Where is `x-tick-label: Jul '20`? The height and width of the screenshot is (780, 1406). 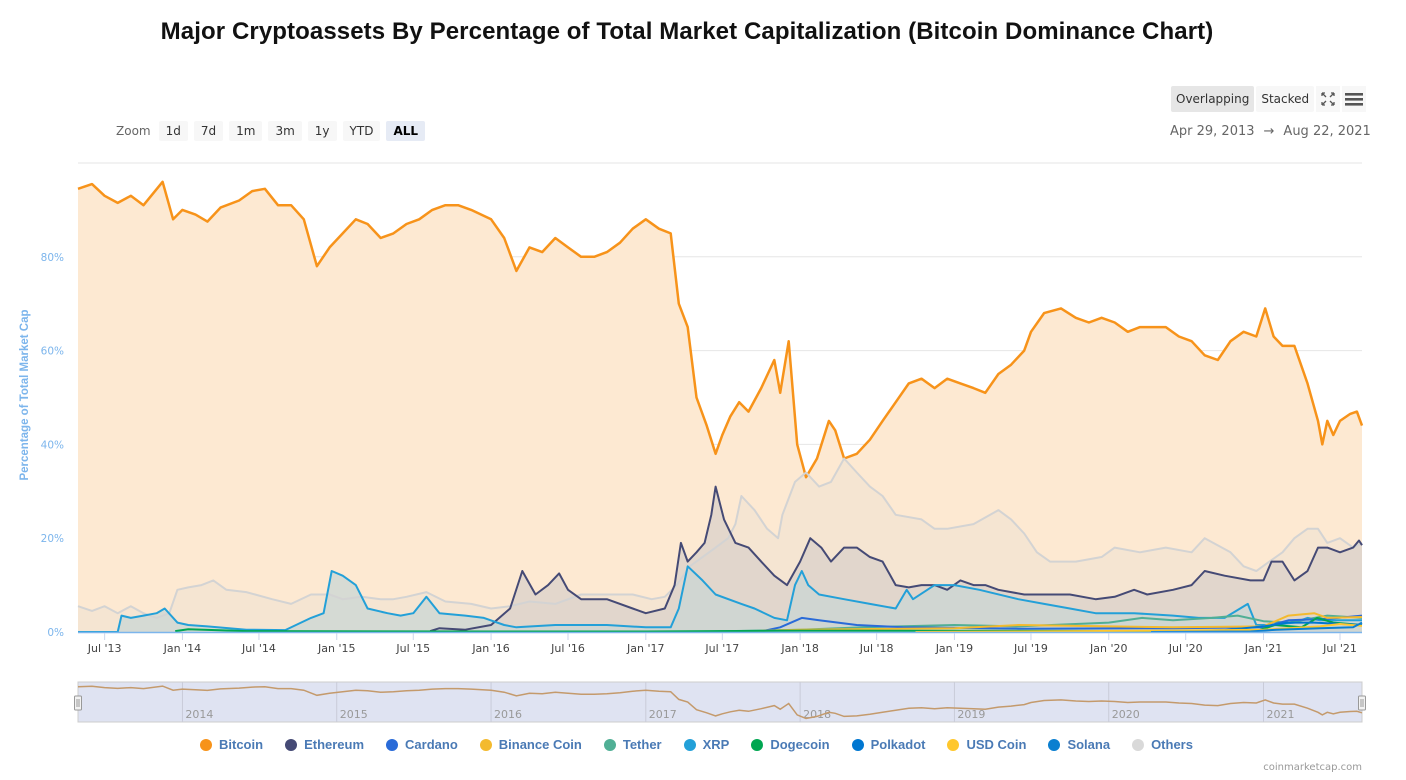 x-tick-label: Jul '20 is located at coordinates (1185, 648).